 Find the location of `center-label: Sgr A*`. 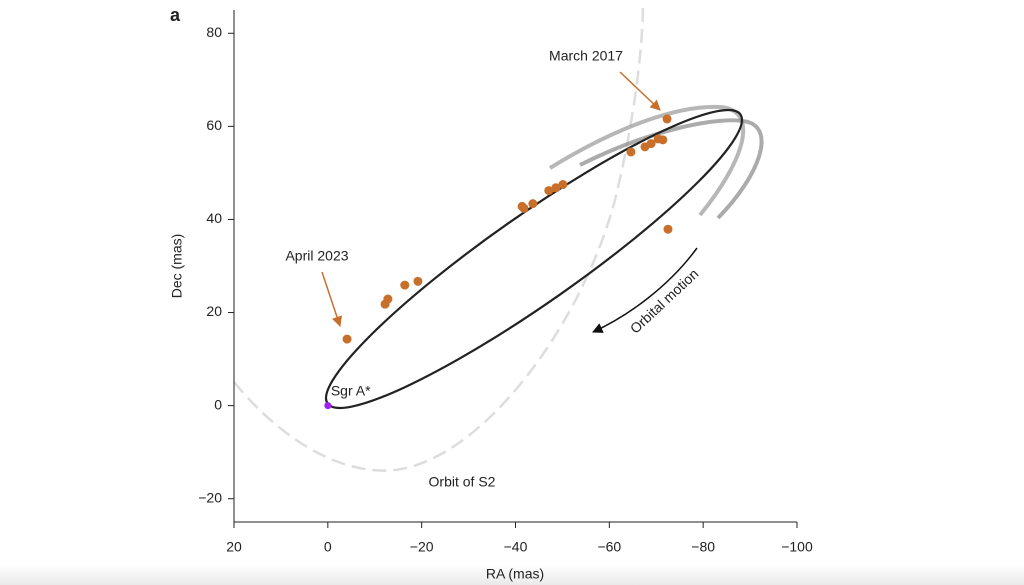

center-label: Sgr A* is located at coordinates (351, 390).